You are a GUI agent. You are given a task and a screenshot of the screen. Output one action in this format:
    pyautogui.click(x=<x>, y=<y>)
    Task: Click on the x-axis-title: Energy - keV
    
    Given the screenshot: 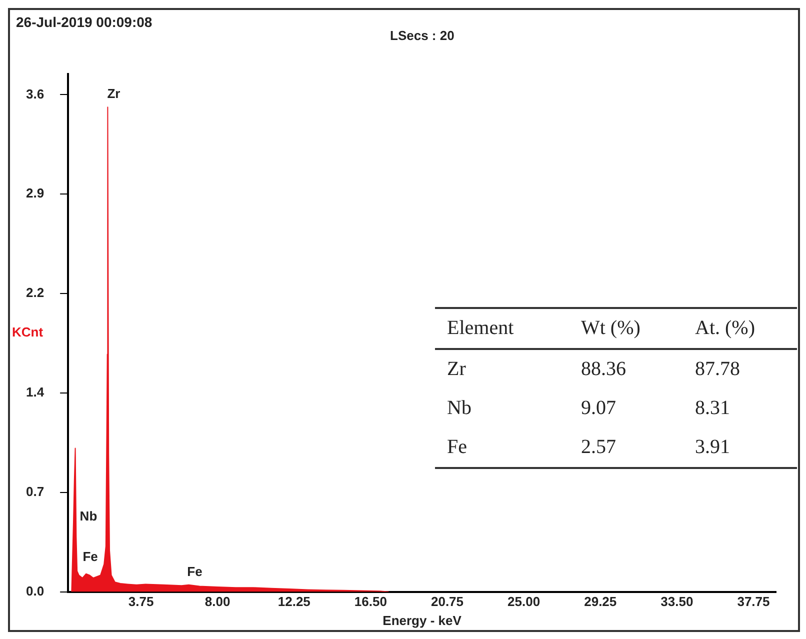 What is the action you would take?
    pyautogui.click(x=422, y=620)
    